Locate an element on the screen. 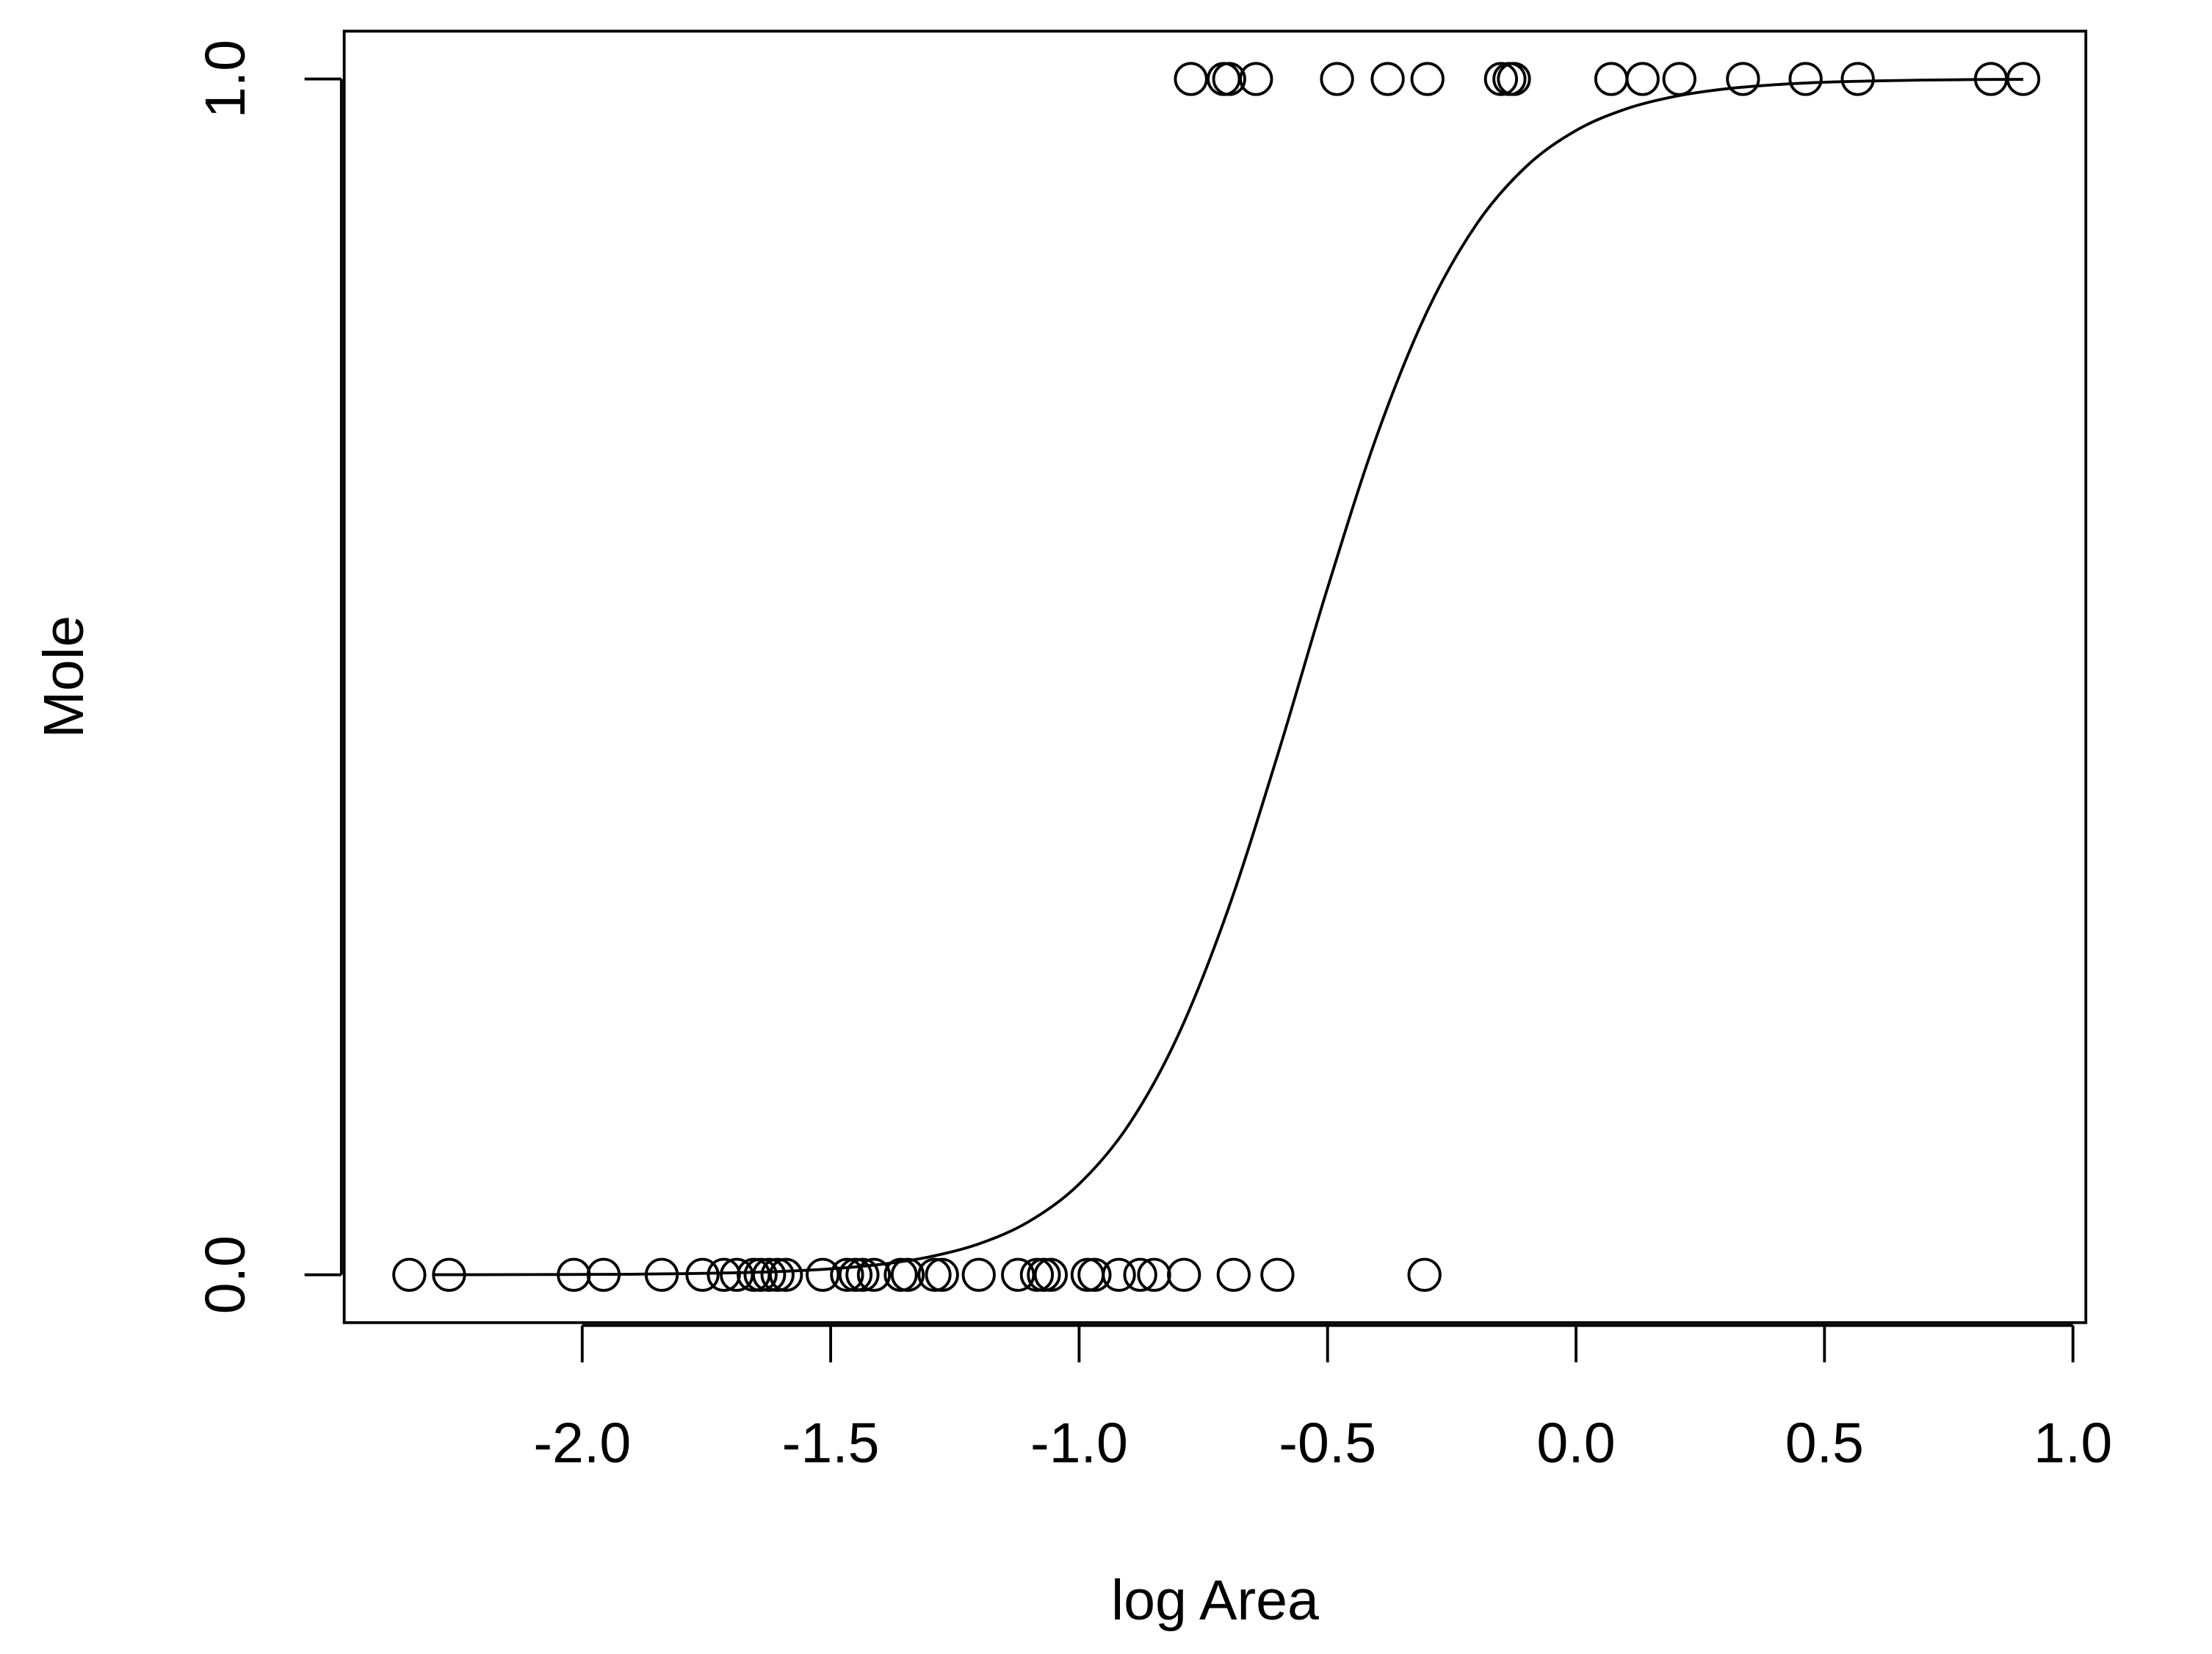  y-tick-label: 1.0 is located at coordinates (225, 79).